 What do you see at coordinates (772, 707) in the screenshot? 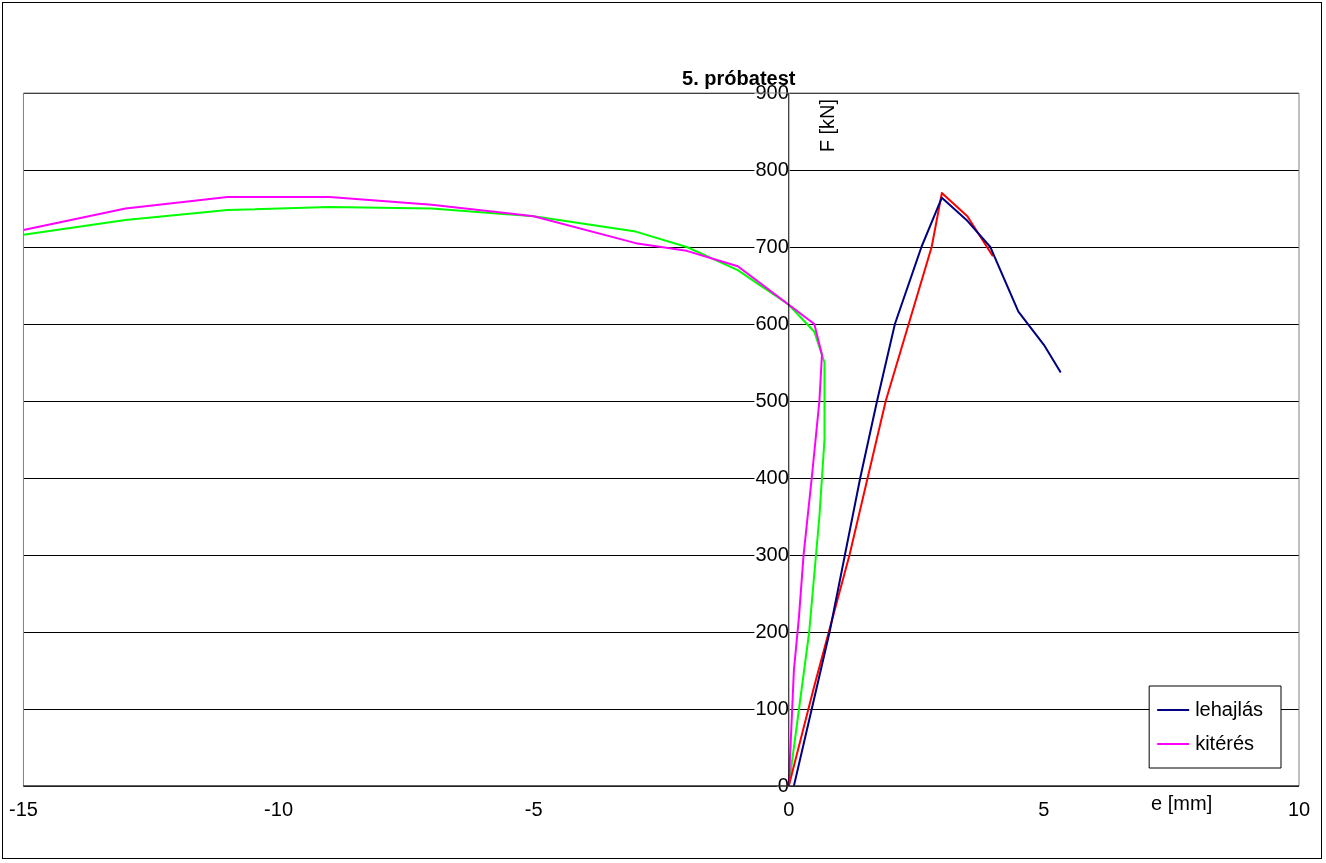
I see `y-tick-label: 100` at bounding box center [772, 707].